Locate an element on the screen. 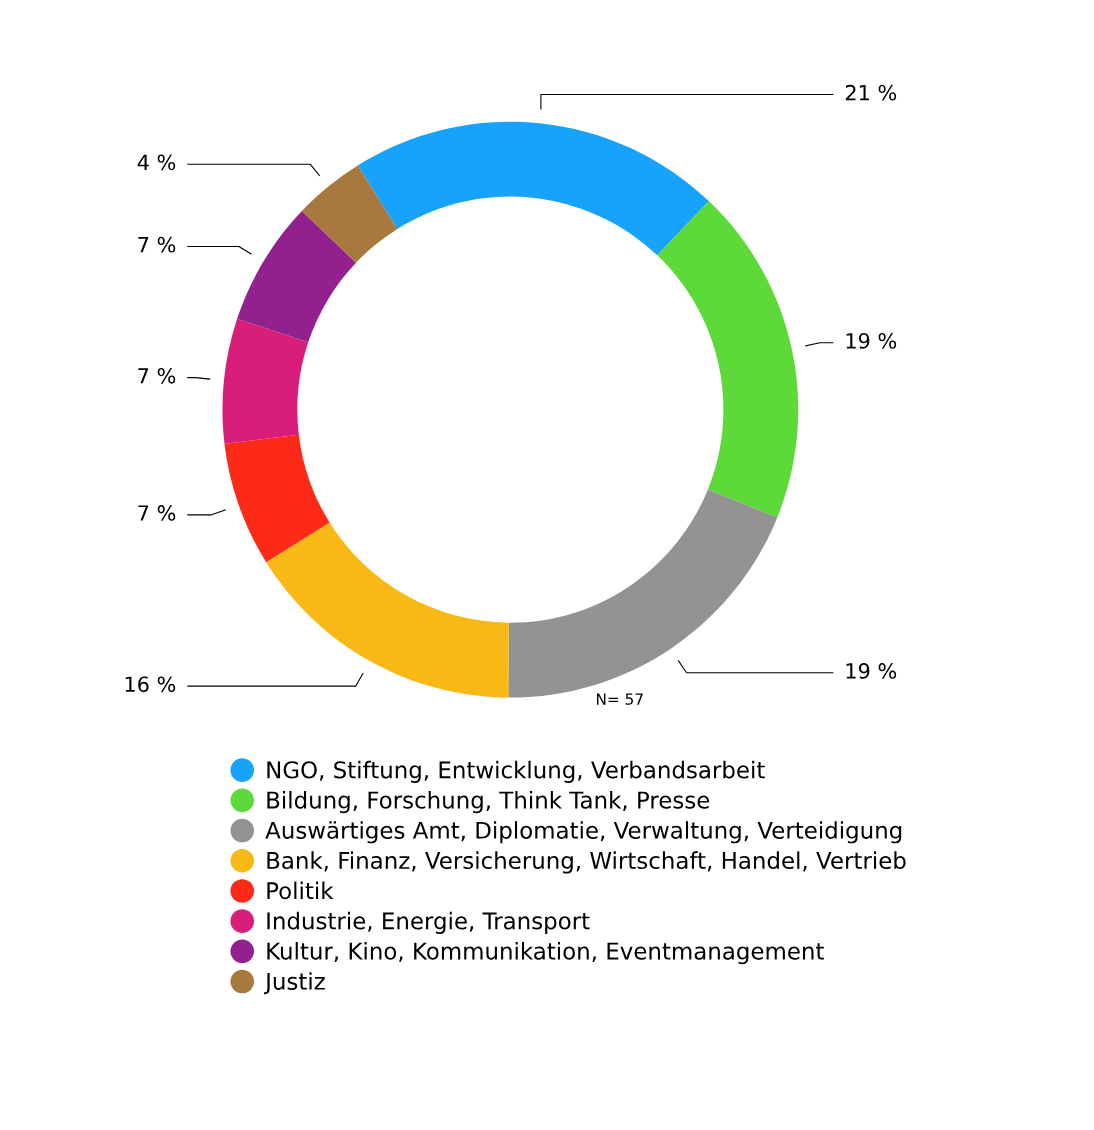  legend-label: Auswärtiges Amt, Diplomatie, Verwaltung, Verteidigung is located at coordinates (583, 832).